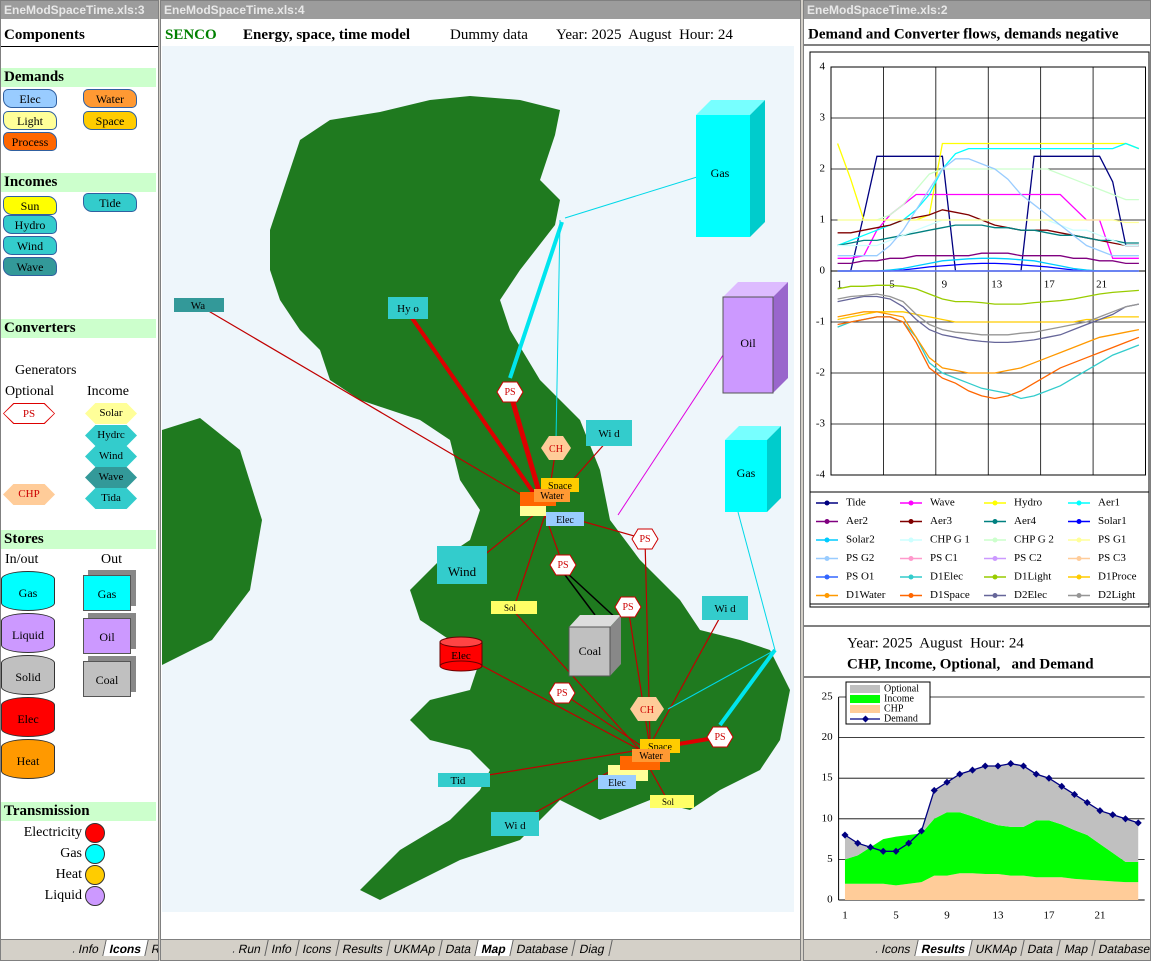  I want to click on demand-label: Elec, so click(617, 783).